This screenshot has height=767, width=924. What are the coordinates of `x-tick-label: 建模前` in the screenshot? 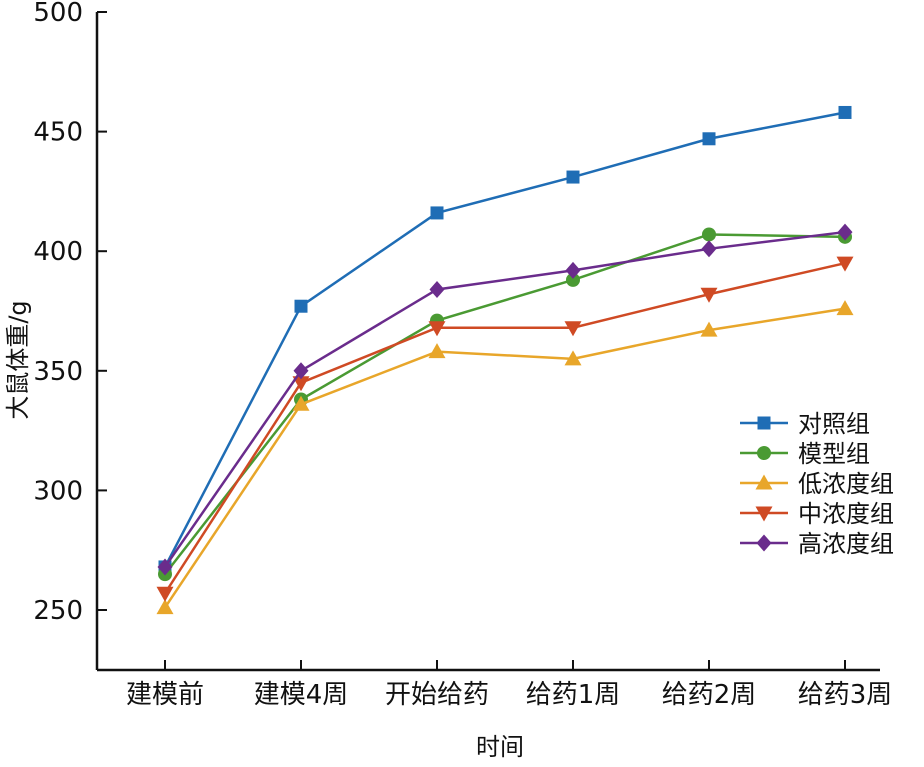 It's located at (165, 695).